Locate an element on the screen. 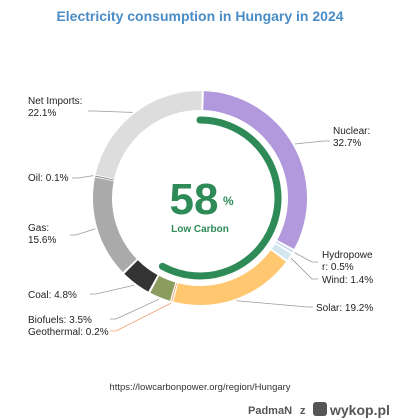 This screenshot has height=420, width=400. leader-geothermal is located at coordinates (141, 317).